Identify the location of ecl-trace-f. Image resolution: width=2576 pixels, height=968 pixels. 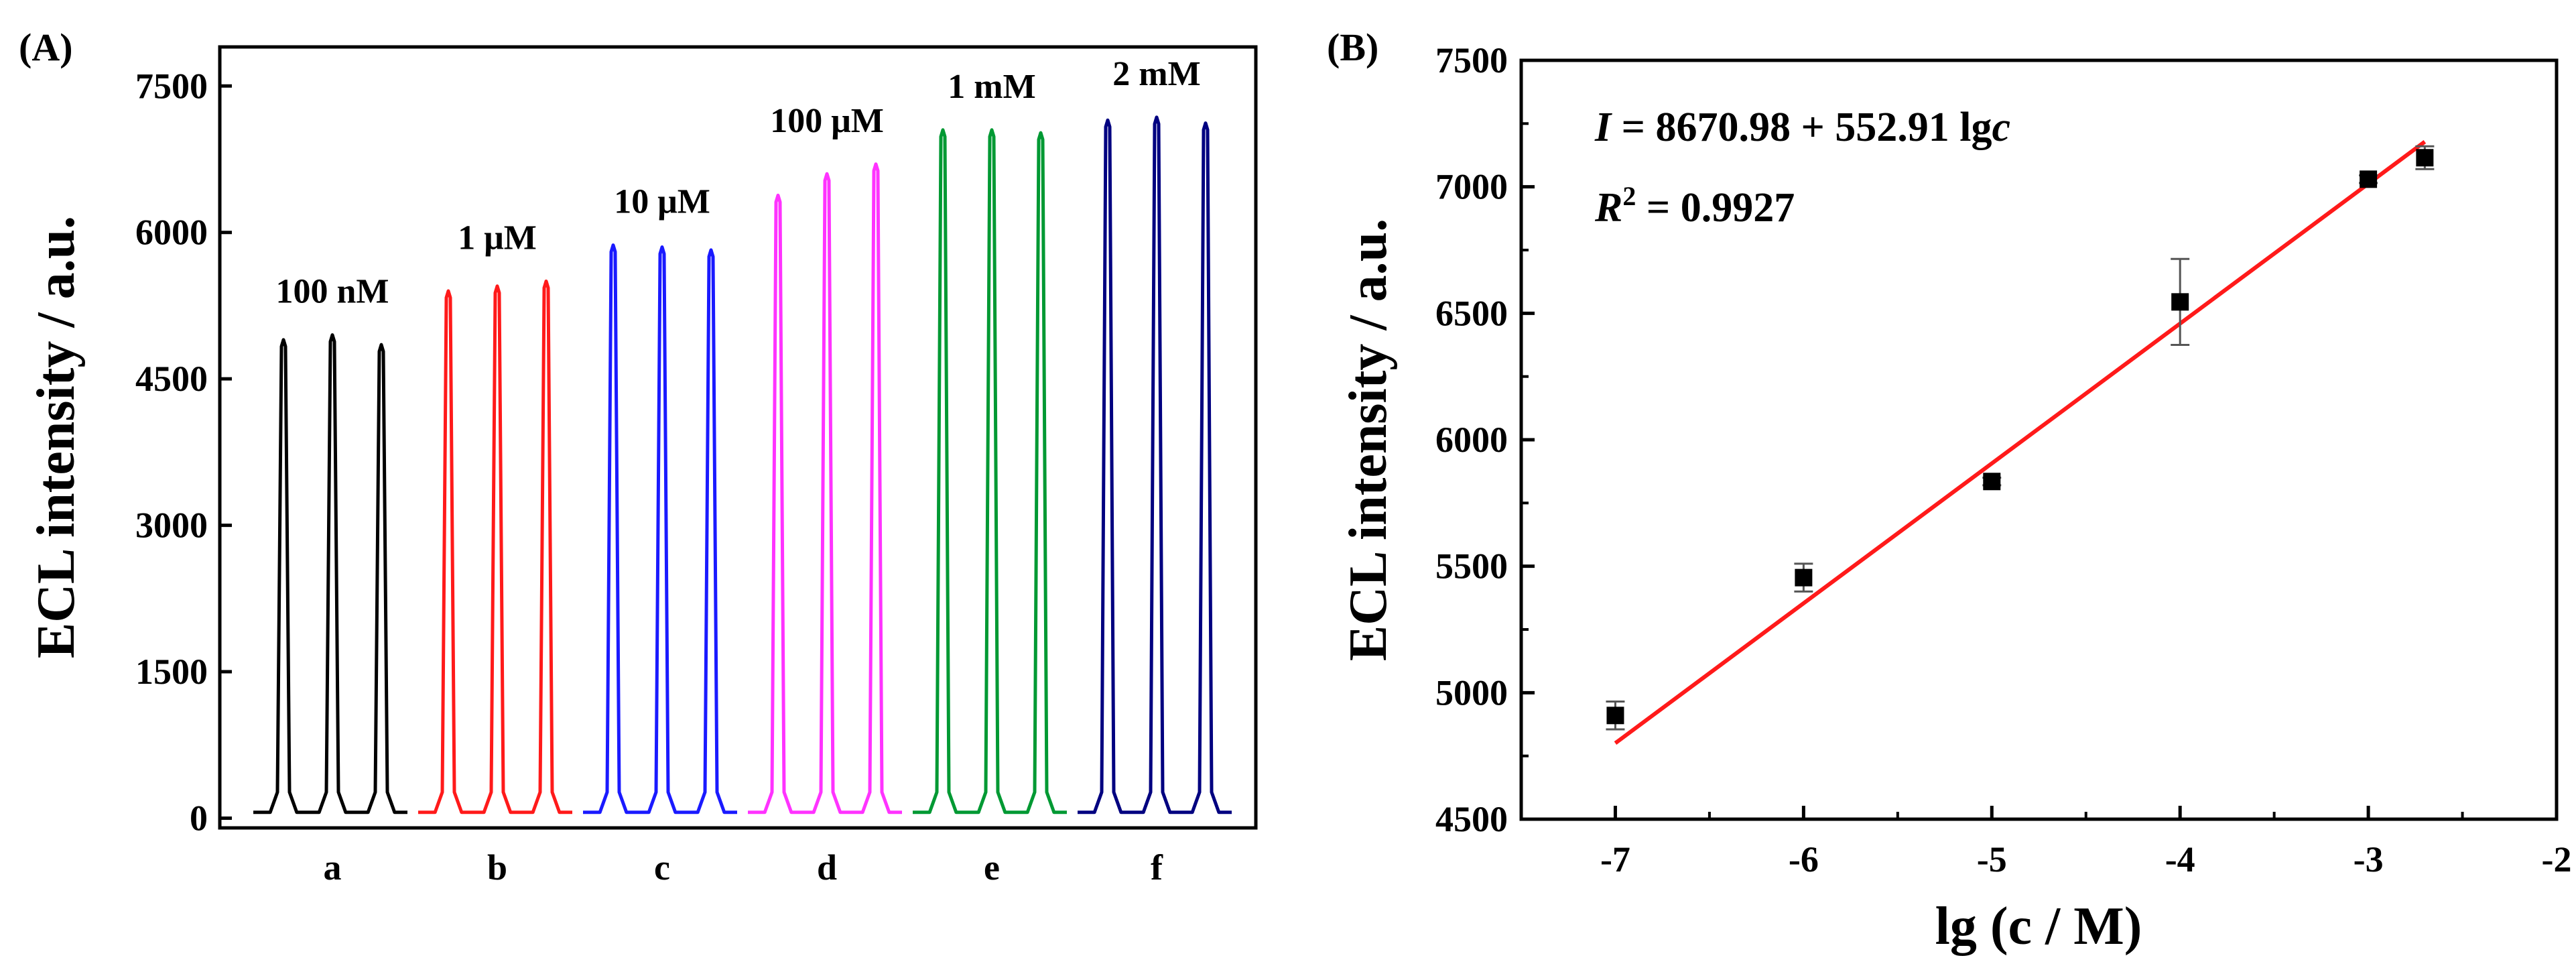
(1155, 465).